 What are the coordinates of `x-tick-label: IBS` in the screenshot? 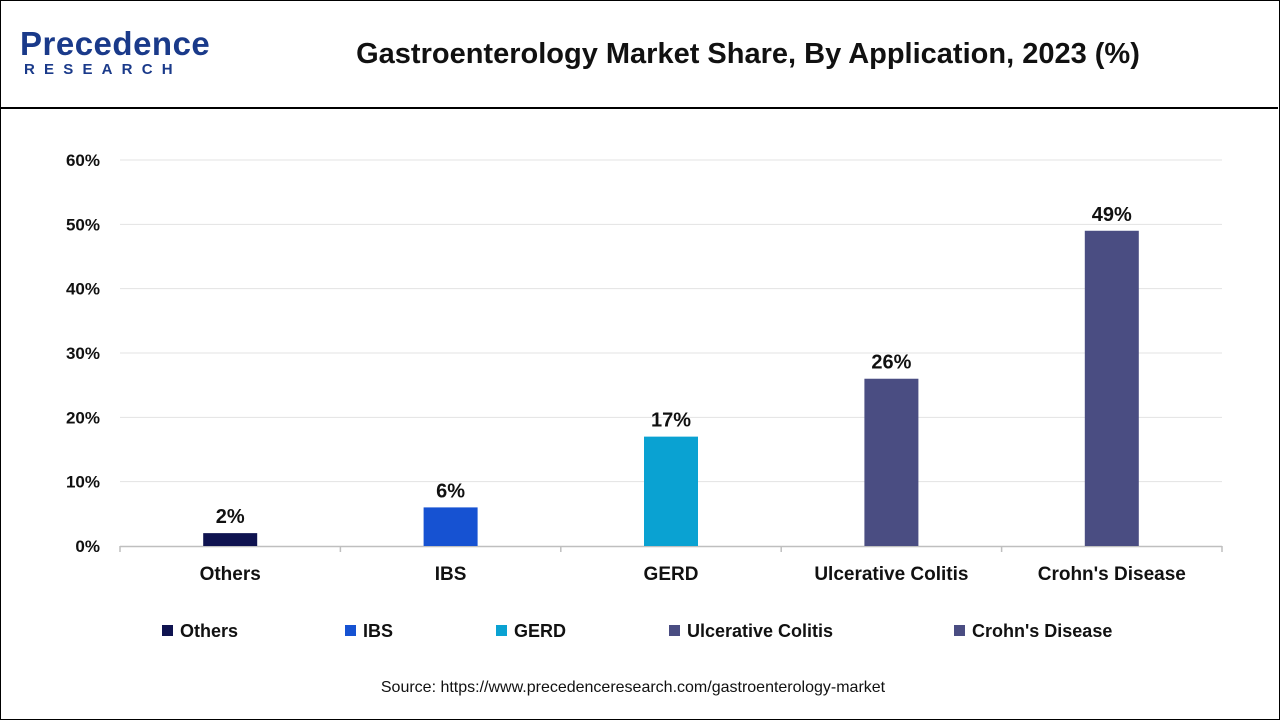 It's located at (451, 574).